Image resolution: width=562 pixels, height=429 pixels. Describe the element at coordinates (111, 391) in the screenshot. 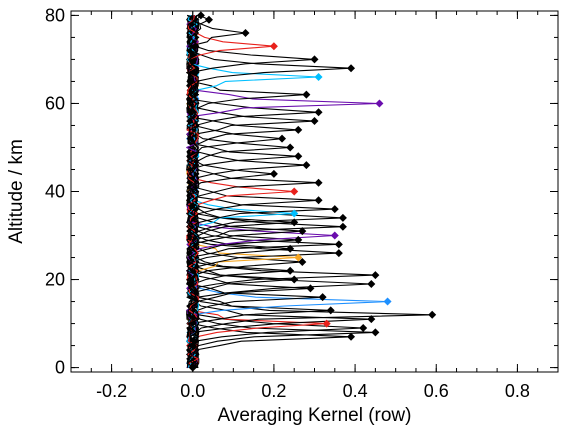

I see `x-tick-label: -0.2` at that location.